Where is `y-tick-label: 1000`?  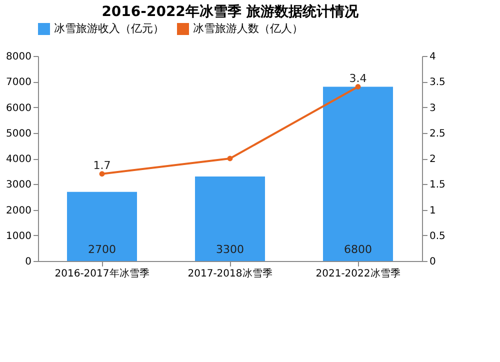
y-tick-label: 1000 is located at coordinates (19, 236).